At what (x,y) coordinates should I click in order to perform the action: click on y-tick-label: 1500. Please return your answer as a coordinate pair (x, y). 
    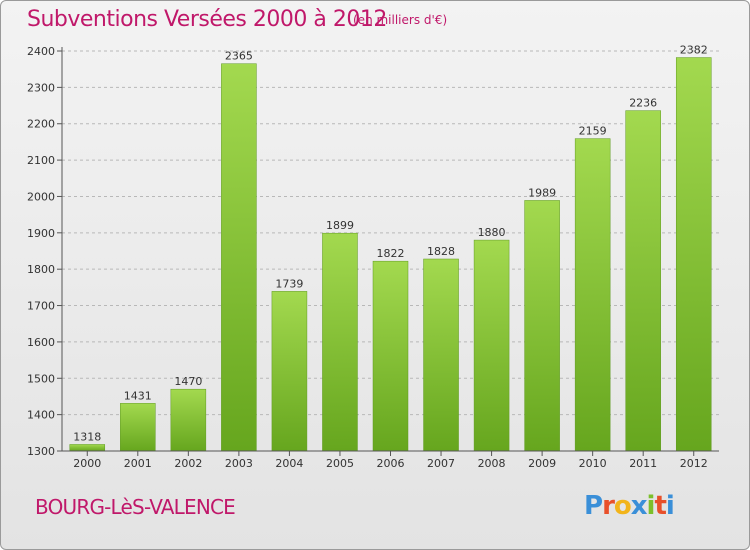
    Looking at the image, I should click on (41, 378).